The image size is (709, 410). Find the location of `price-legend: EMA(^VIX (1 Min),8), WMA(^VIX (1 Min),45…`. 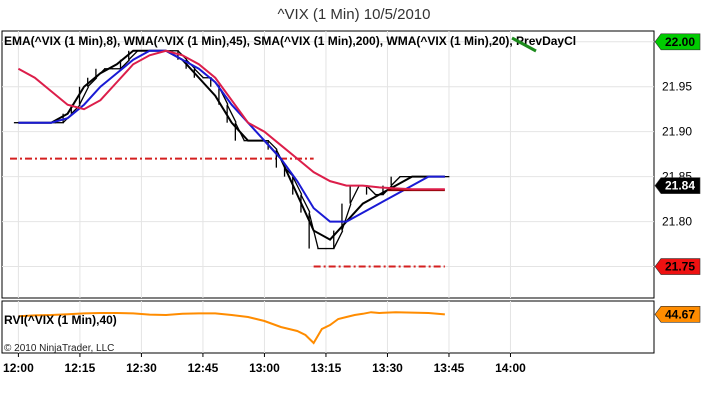

price-legend: EMA(^VIX (1 Min),8), WMA(^VIX (1 Min),45… is located at coordinates (290, 41).